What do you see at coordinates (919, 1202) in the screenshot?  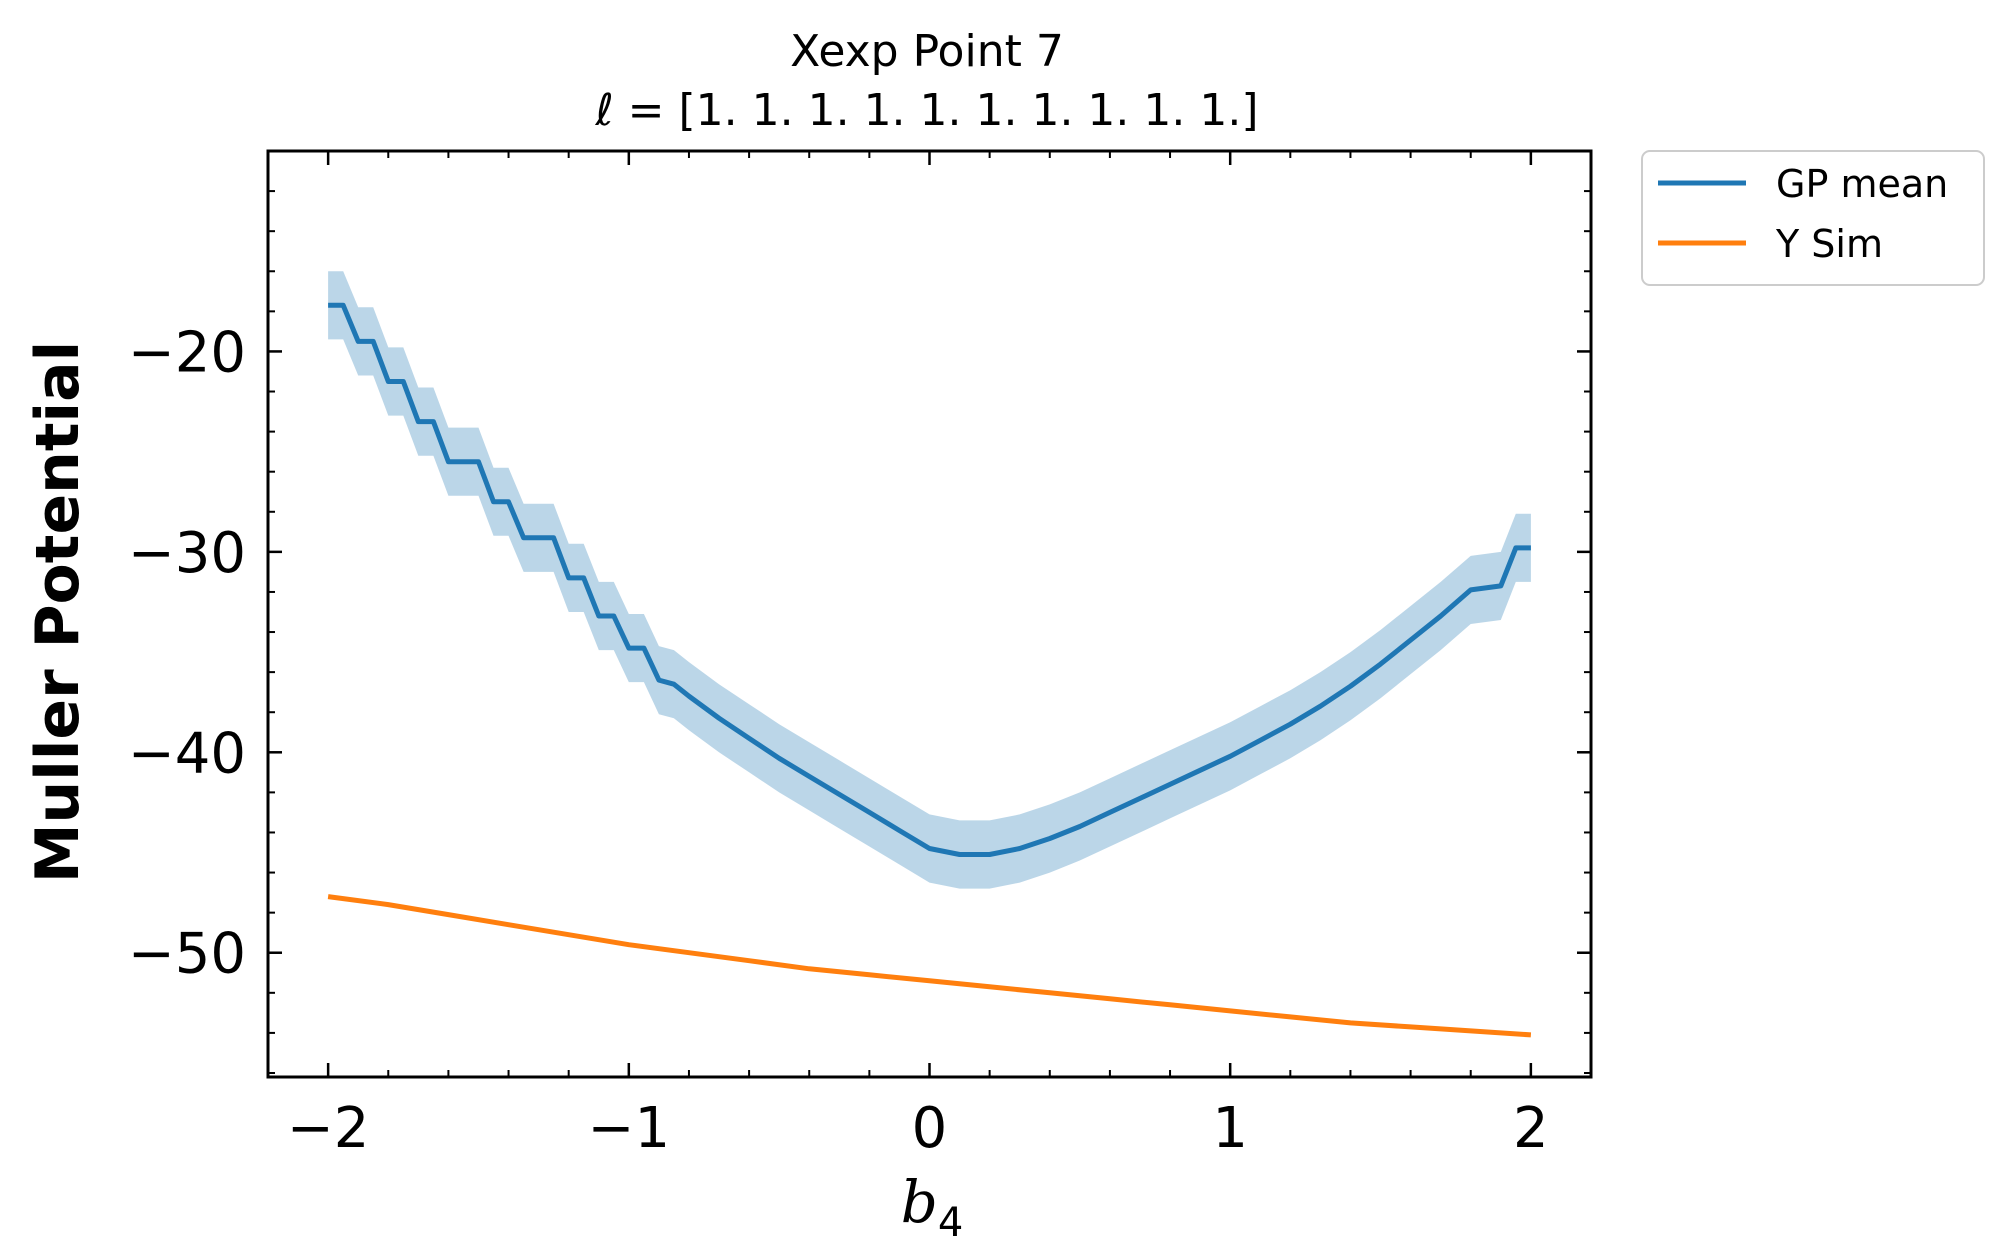 I see `x-axis-label-main: b` at bounding box center [919, 1202].